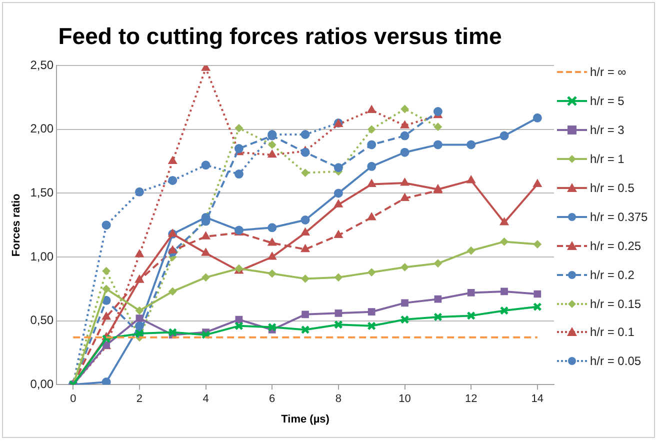 This screenshot has height=442, width=659. What do you see at coordinates (42, 65) in the screenshot?
I see `y-tick-label: 2,50` at bounding box center [42, 65].